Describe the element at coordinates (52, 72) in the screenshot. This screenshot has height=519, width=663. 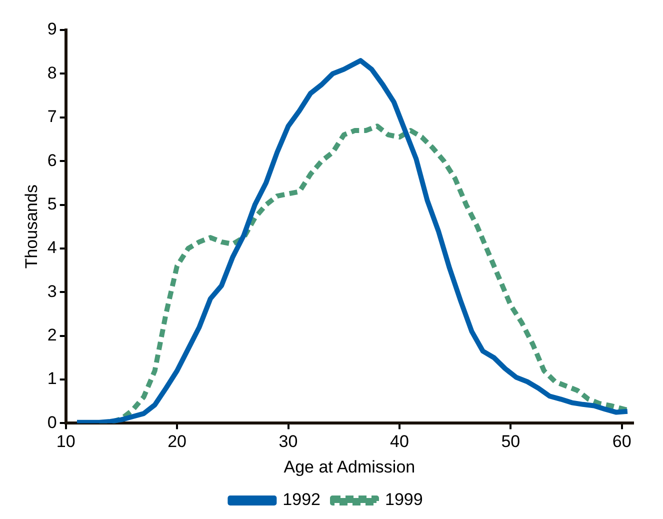
I see `y-tick-label: 8` at that location.